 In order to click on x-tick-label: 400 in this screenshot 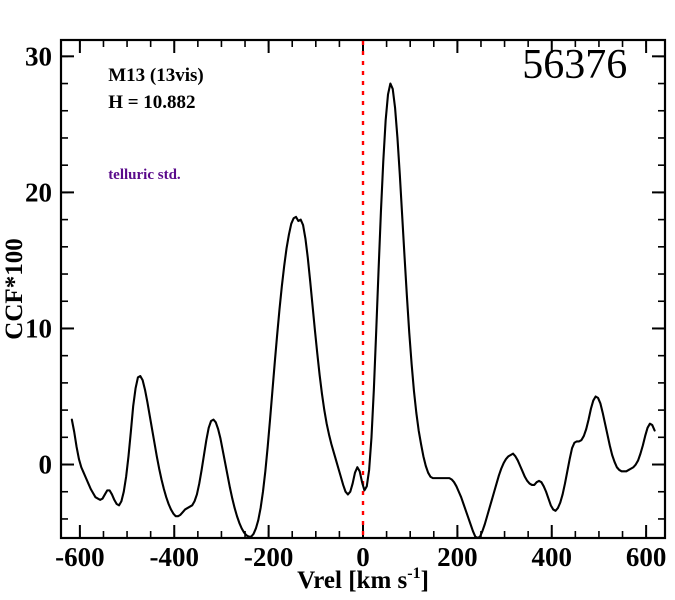, I will do `click(552, 557)`.